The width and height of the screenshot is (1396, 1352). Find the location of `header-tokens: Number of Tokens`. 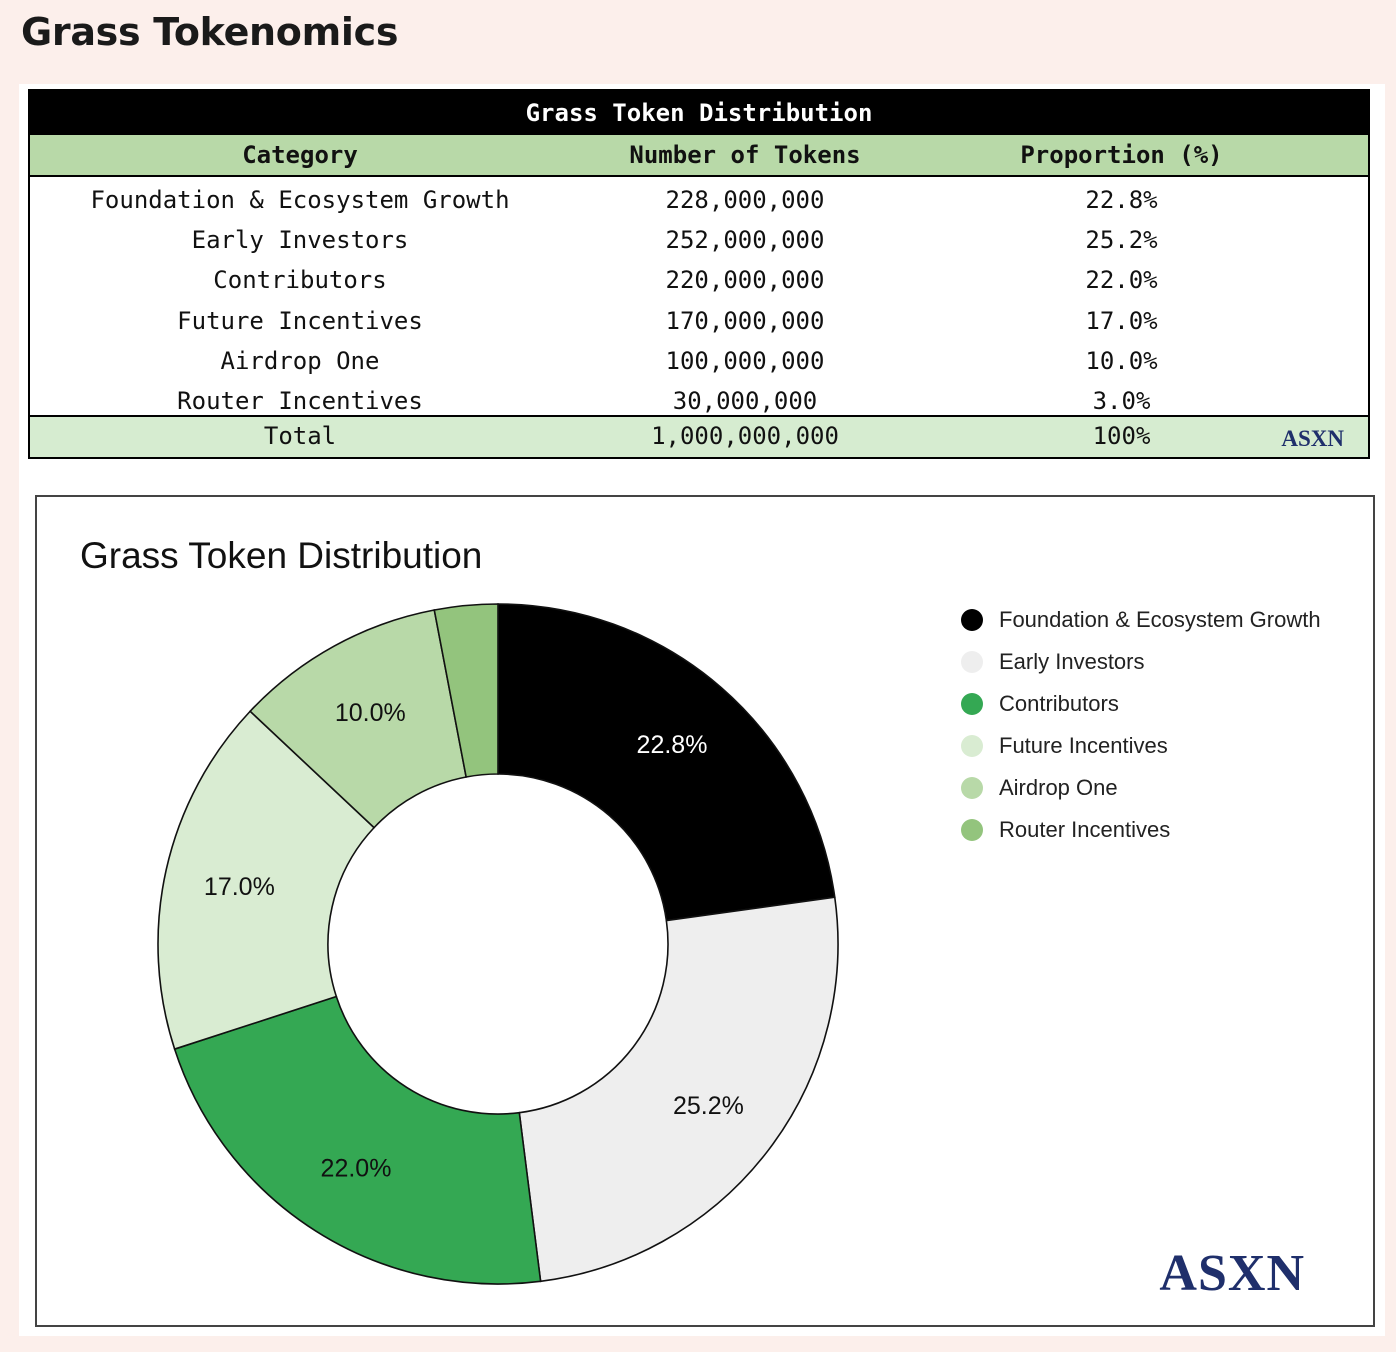

header-tokens: Number of Tokens is located at coordinates (745, 155).